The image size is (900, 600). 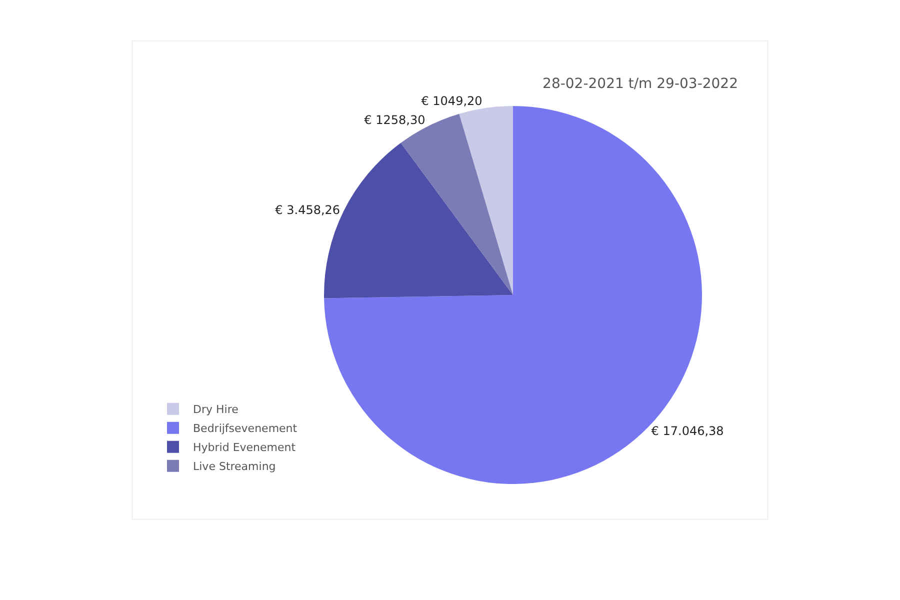 What do you see at coordinates (687, 431) in the screenshot?
I see `data-label: € 17.046,38` at bounding box center [687, 431].